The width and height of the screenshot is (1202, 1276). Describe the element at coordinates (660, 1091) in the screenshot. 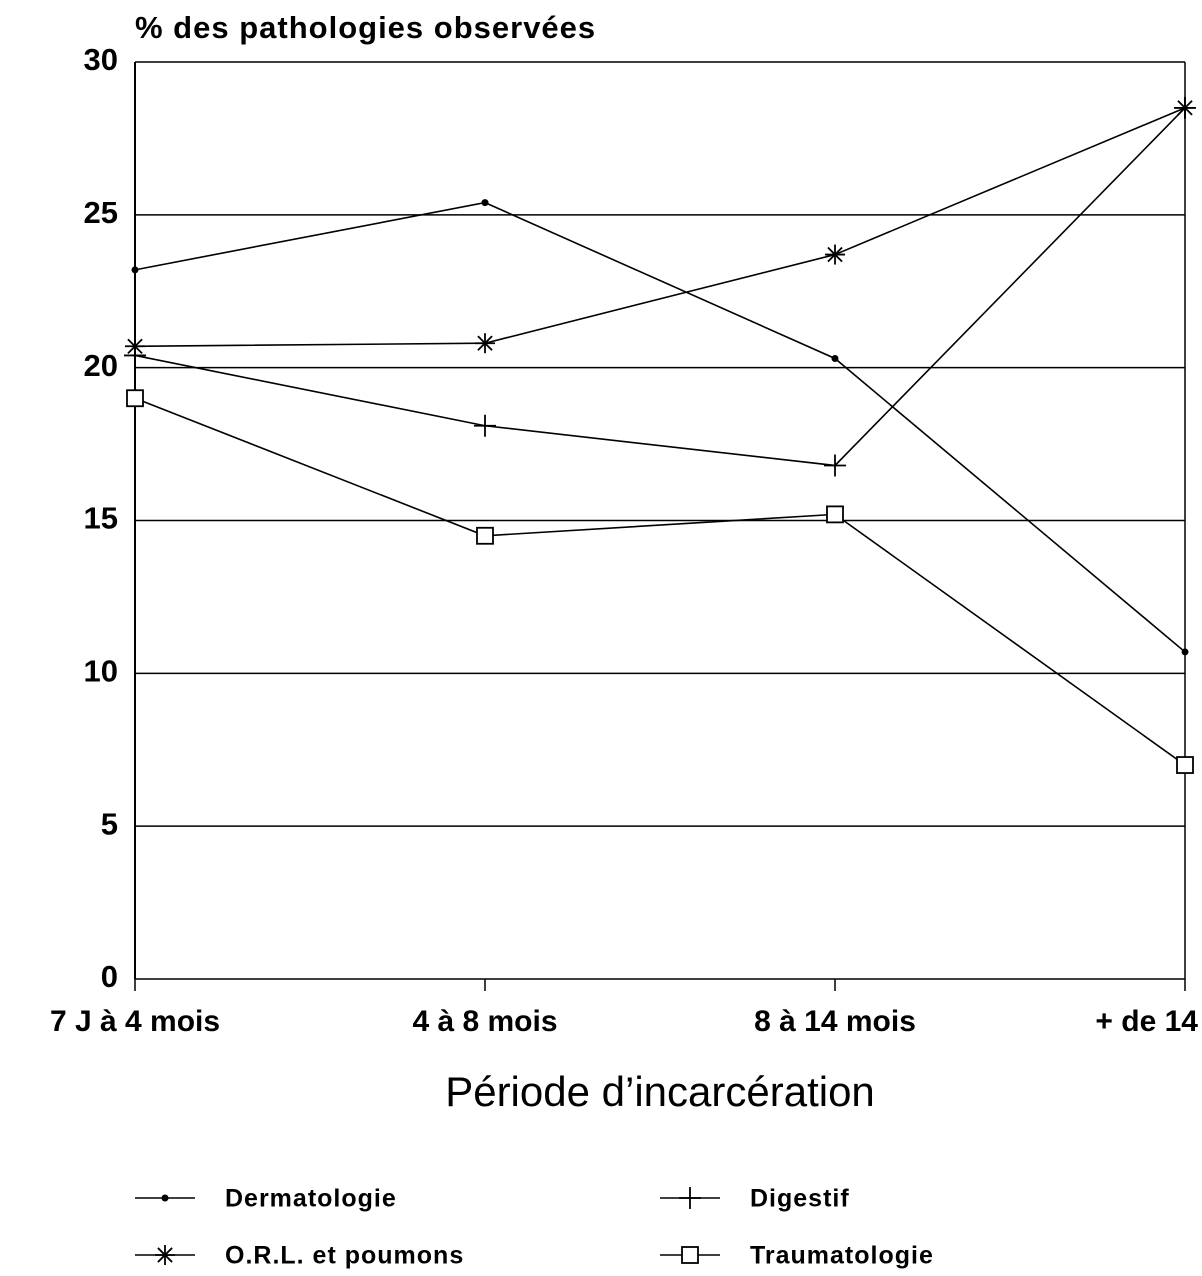

I see `x-axis-title: Période d’incarcération` at that location.